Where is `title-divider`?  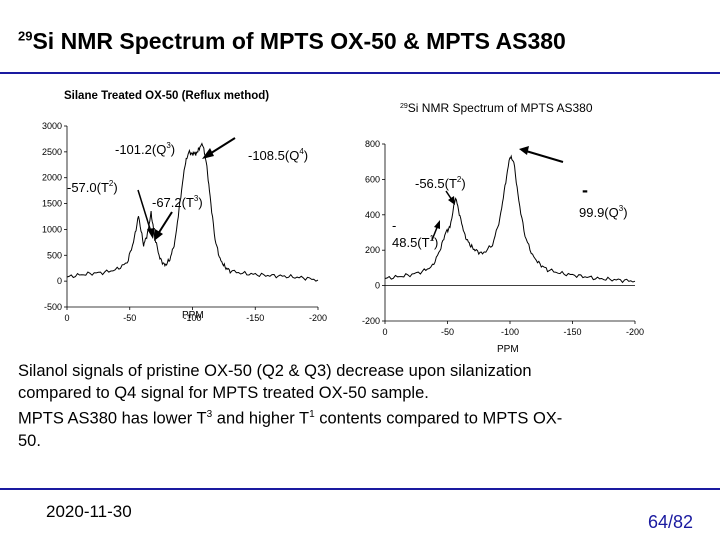
title-divider is located at coordinates (360, 73).